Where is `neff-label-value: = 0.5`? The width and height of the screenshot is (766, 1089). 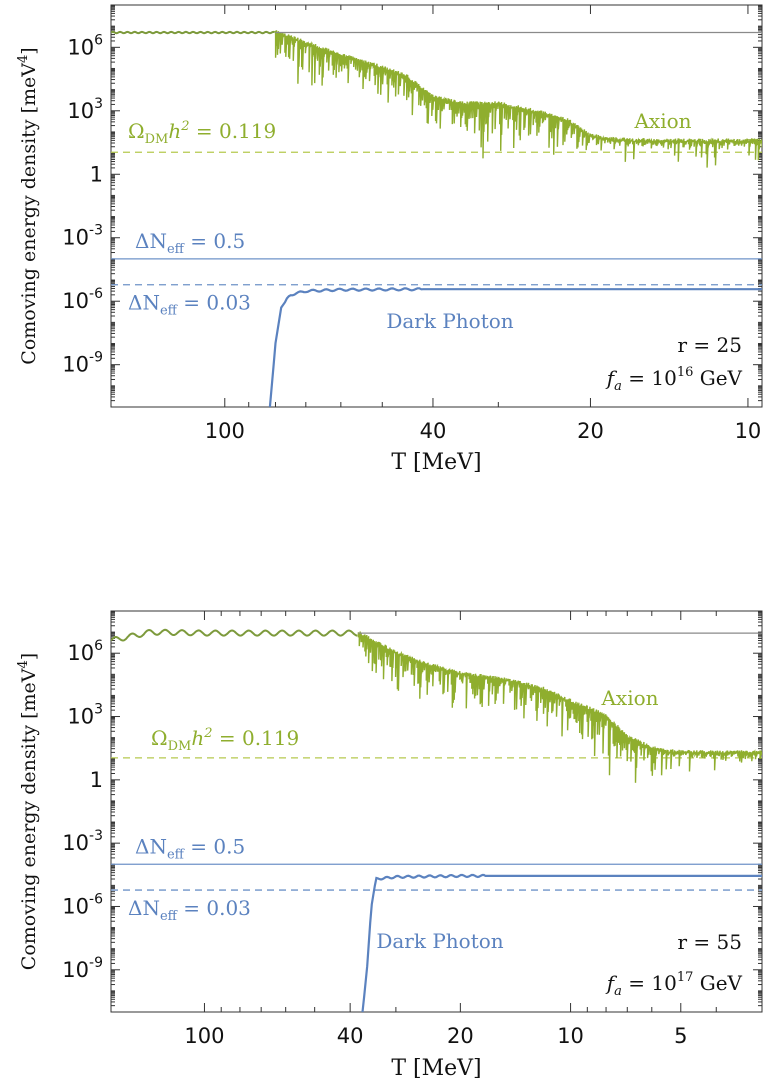
neff-label-value: = 0.5 is located at coordinates (214, 241).